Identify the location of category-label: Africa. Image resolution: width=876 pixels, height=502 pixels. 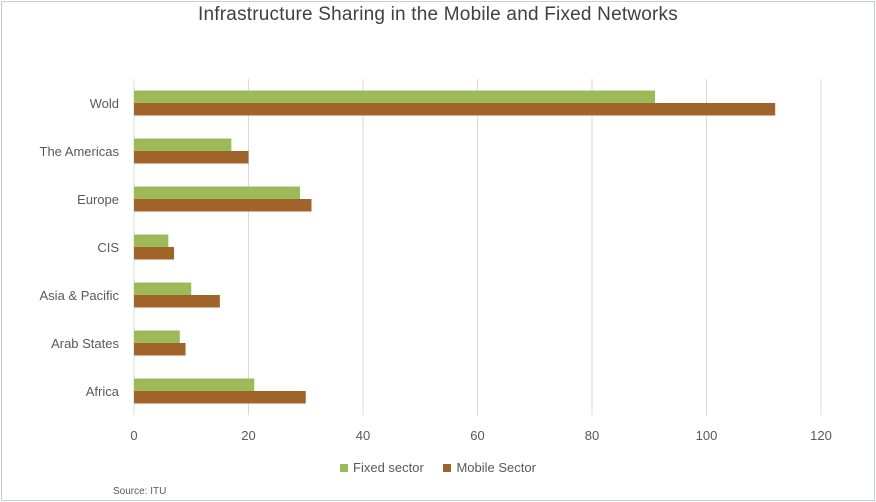
(103, 391).